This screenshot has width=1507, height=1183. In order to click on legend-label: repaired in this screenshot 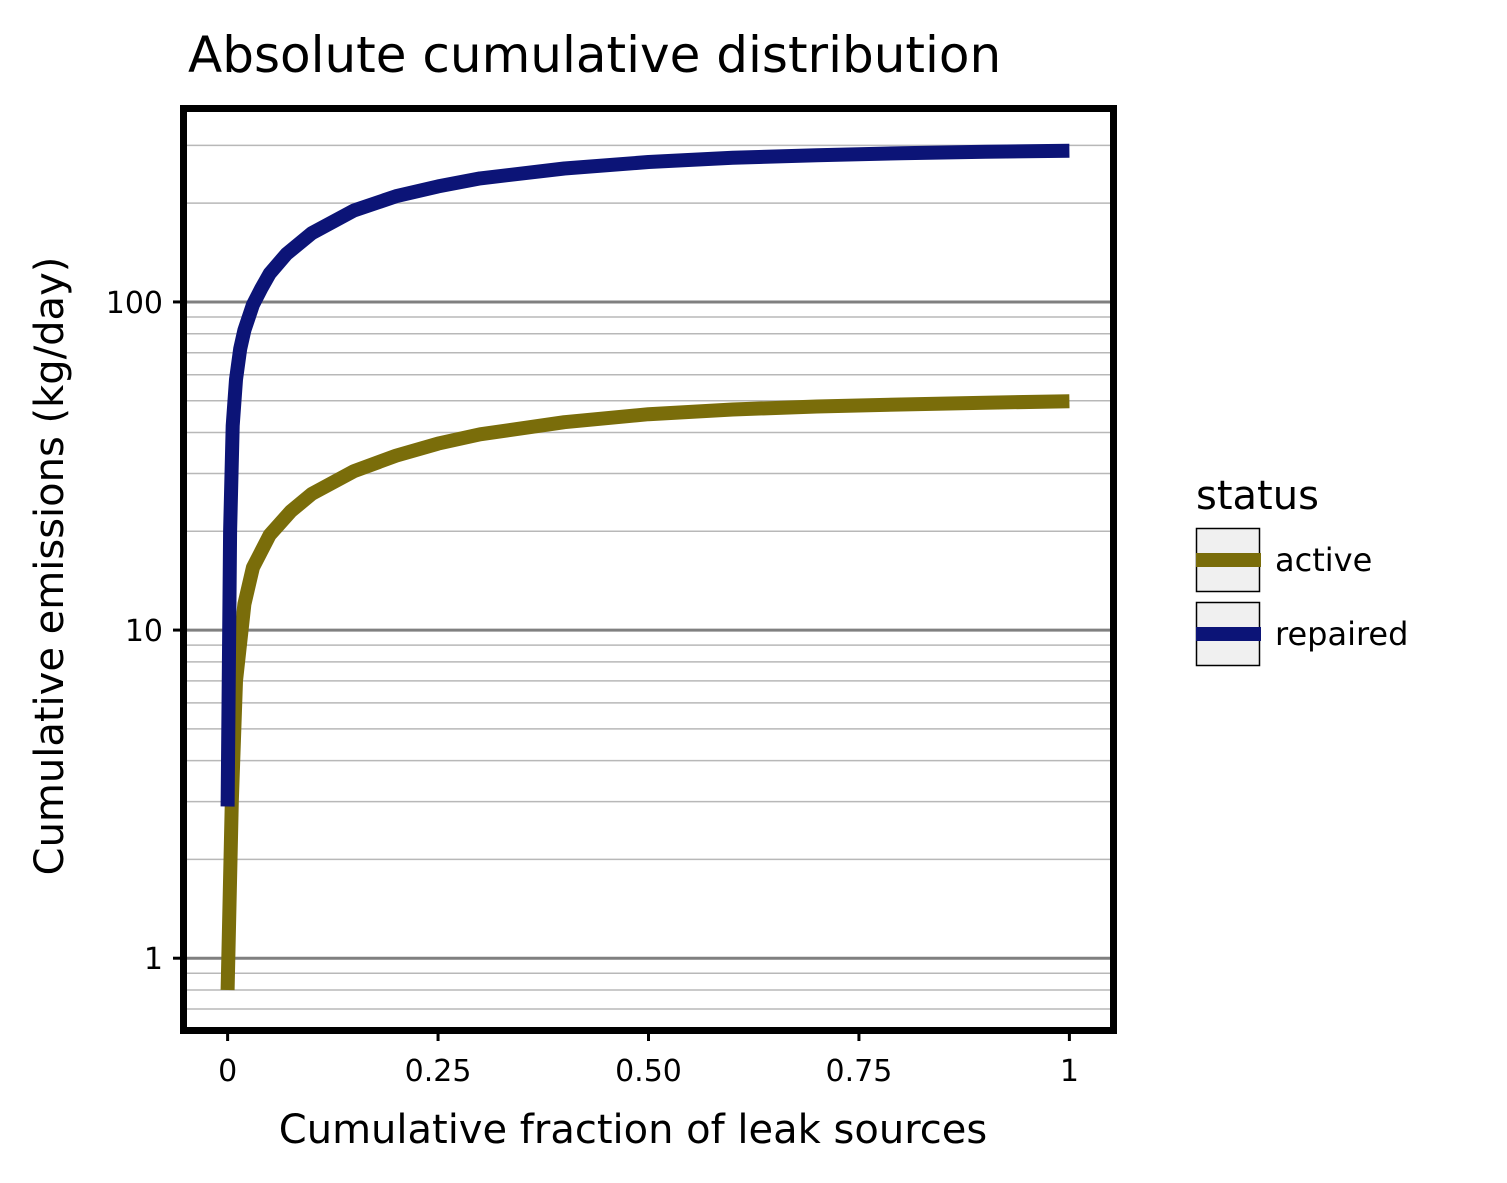, I will do `click(1341, 634)`.